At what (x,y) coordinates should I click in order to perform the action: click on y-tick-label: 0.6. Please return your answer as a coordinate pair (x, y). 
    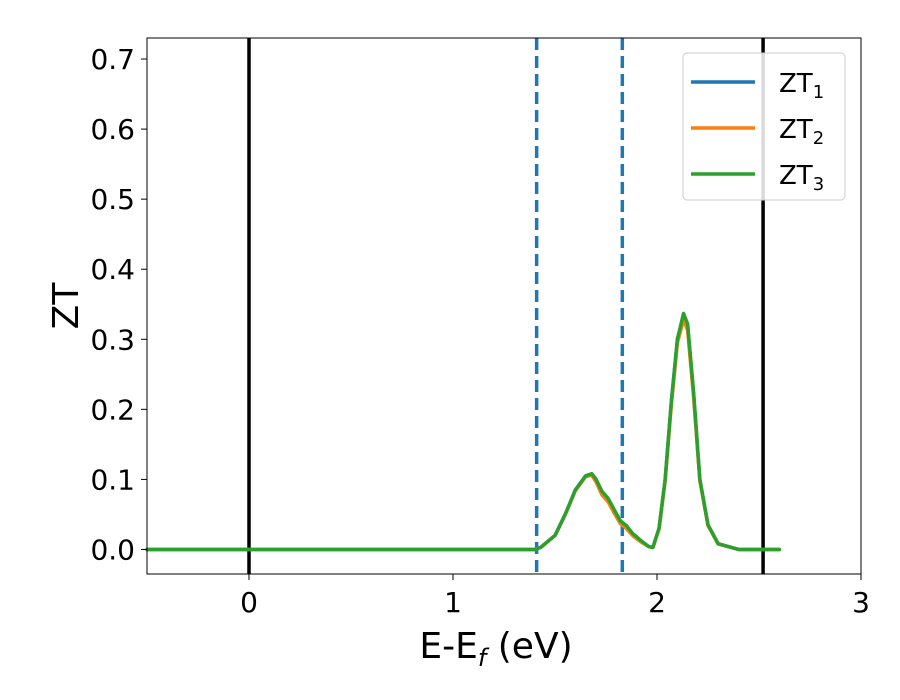
    Looking at the image, I should click on (112, 129).